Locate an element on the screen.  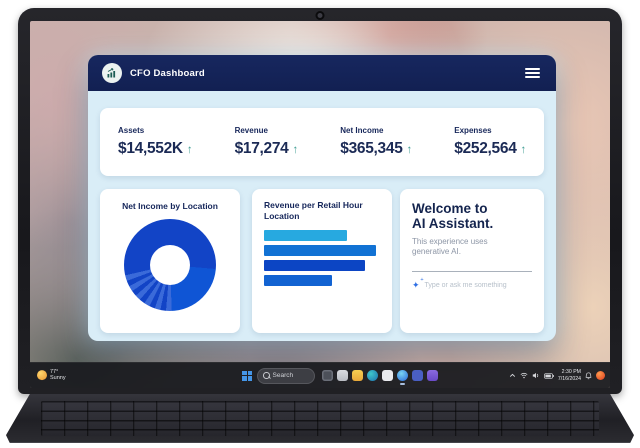
app-logo-icon is located at coordinates (112, 73).